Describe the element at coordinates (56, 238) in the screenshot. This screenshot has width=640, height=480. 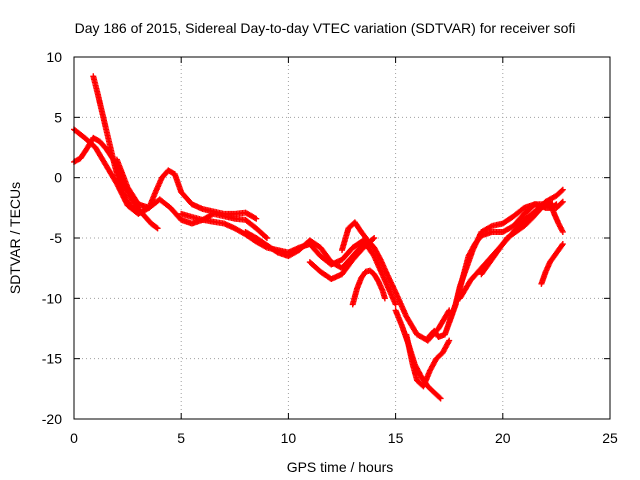
I see `y-tick-label: -5` at that location.